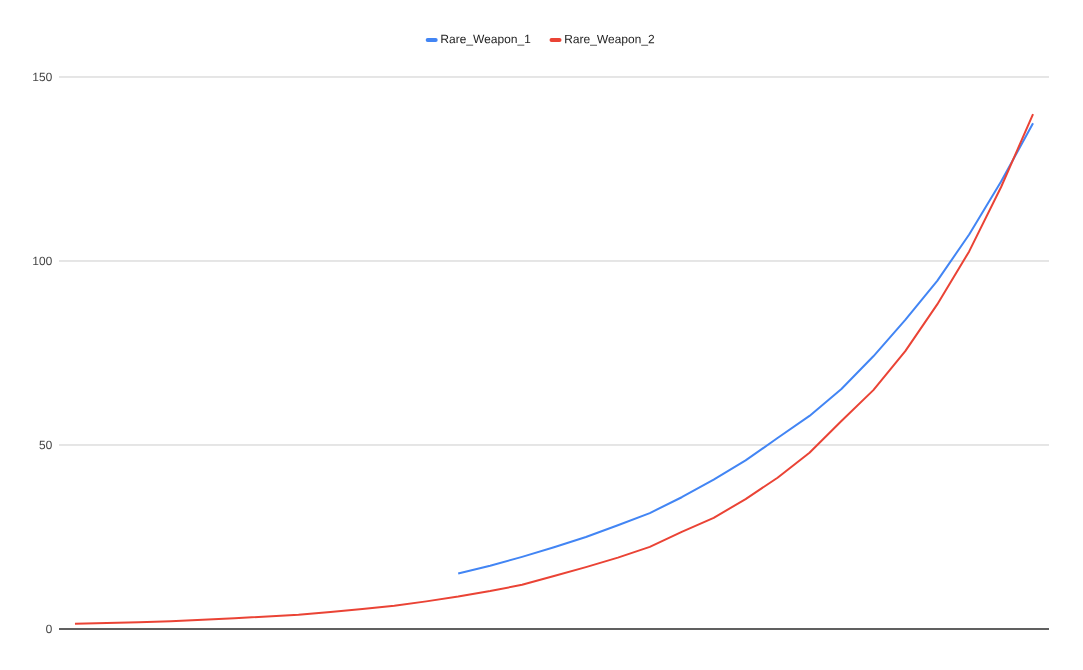 The image size is (1083, 670). What do you see at coordinates (49, 629) in the screenshot?
I see `y-tick-label: 0` at bounding box center [49, 629].